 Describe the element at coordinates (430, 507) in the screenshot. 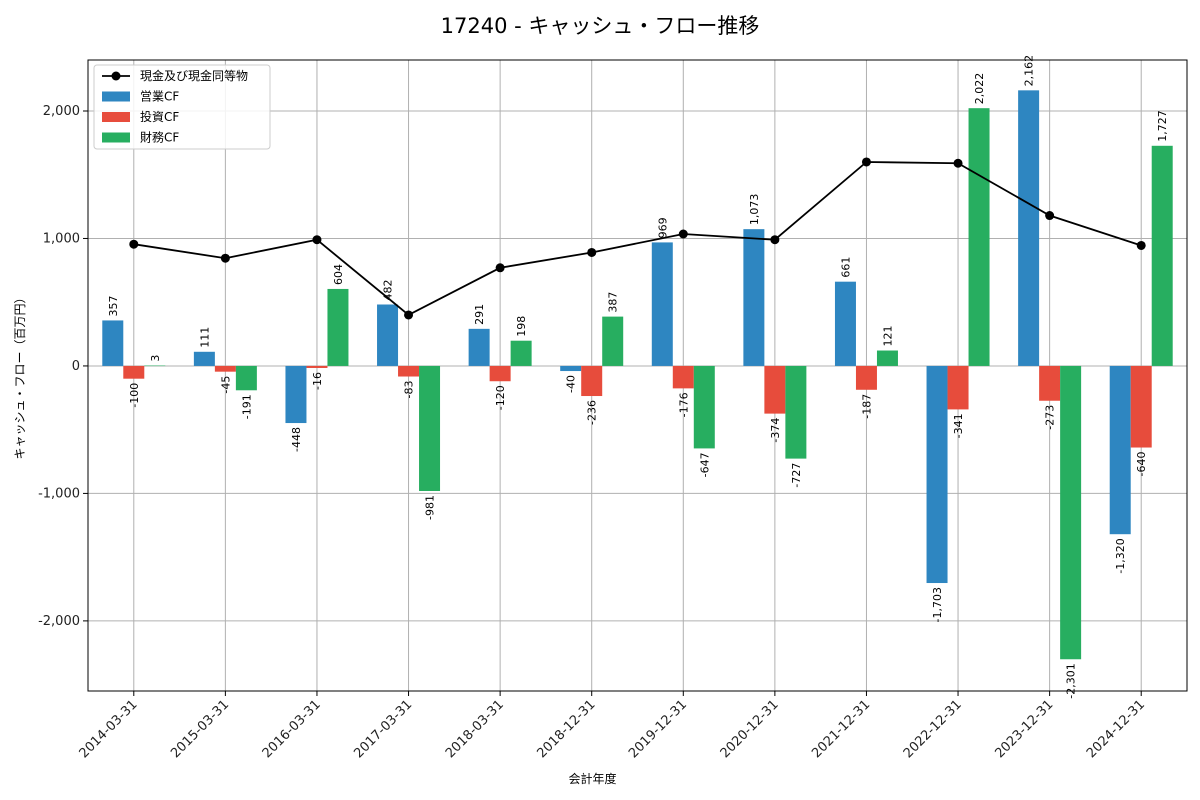

I see `bar-label-2-3: -981` at that location.